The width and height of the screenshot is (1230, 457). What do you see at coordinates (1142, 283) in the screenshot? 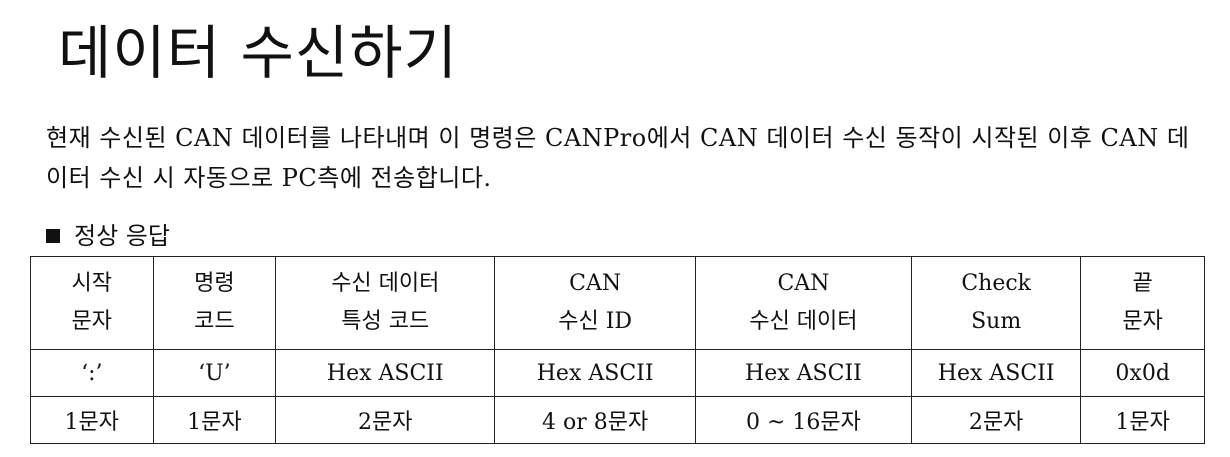
I see `header-line: 끝` at bounding box center [1142, 283].